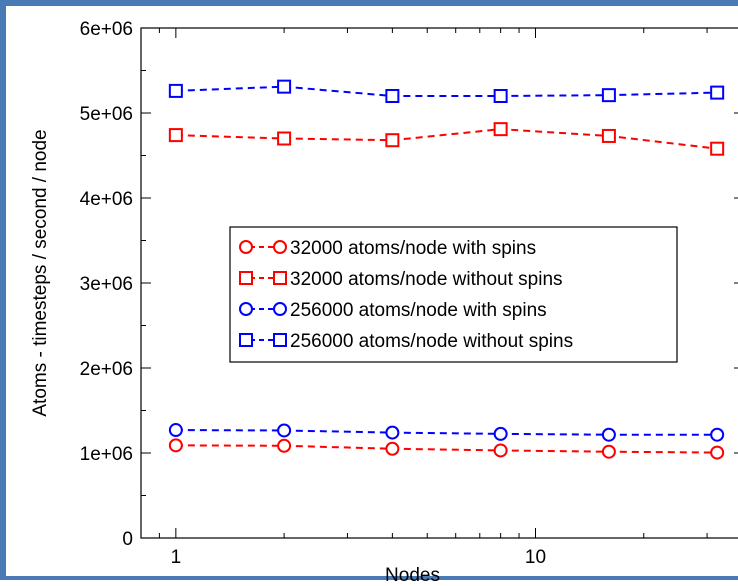 The height and width of the screenshot is (586, 738). I want to click on x-axis-title: Nodes, so click(412, 575).